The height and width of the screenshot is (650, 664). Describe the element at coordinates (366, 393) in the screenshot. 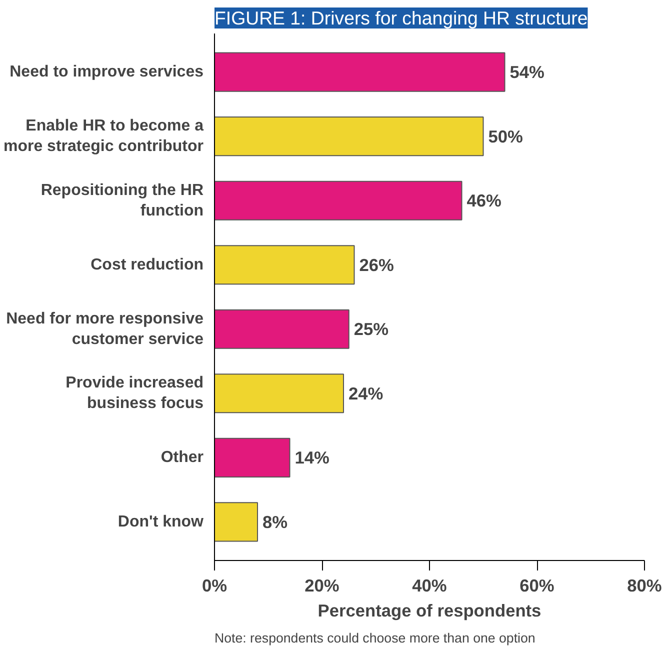

I see `data-label: 24%` at that location.